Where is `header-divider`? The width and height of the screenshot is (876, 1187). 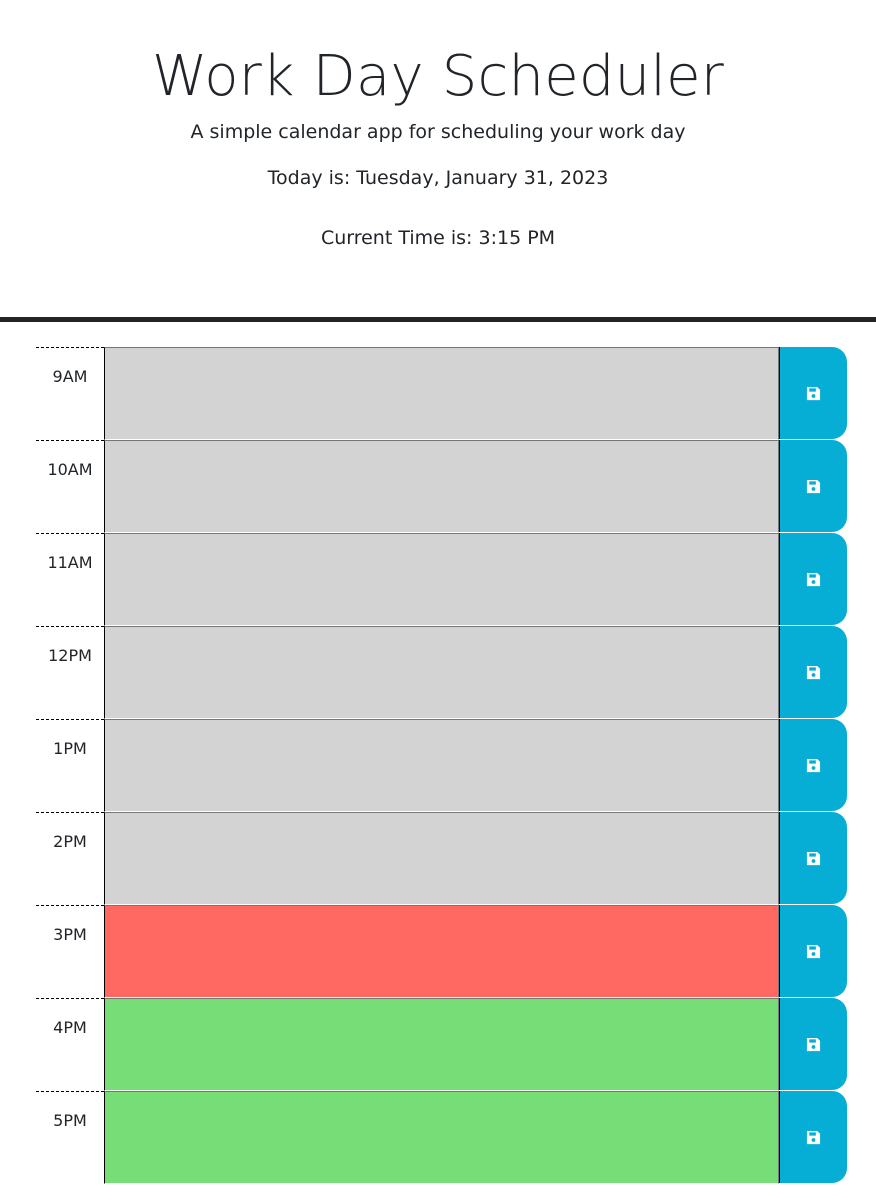
header-divider is located at coordinates (438, 319).